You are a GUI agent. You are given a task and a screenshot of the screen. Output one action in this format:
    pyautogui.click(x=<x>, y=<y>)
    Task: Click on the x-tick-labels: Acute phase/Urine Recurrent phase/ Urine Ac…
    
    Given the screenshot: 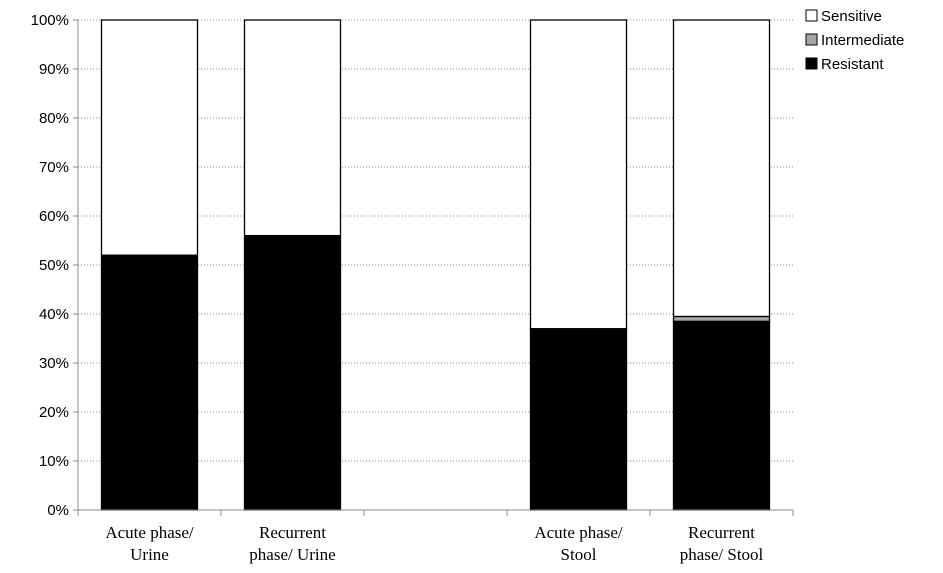 What is the action you would take?
    pyautogui.click(x=434, y=543)
    